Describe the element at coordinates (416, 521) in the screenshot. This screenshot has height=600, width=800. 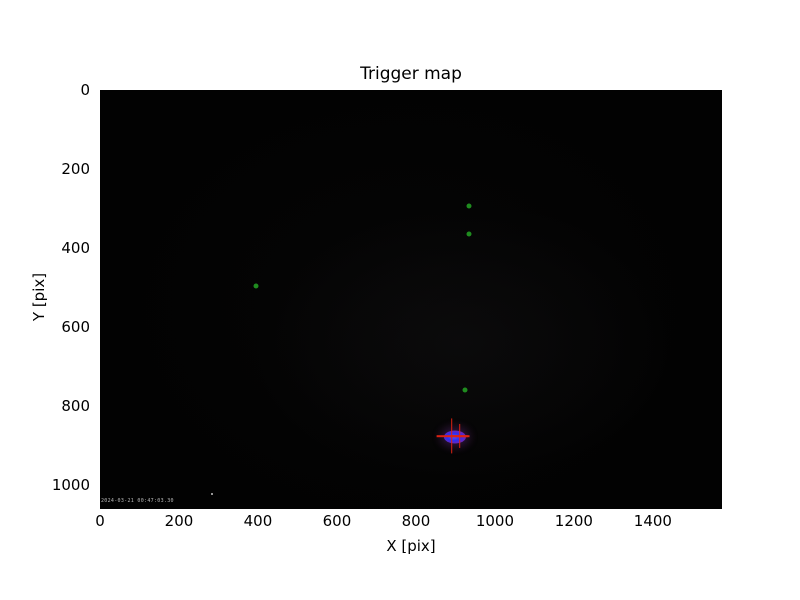
I see `x-tick-label: 800` at that location.